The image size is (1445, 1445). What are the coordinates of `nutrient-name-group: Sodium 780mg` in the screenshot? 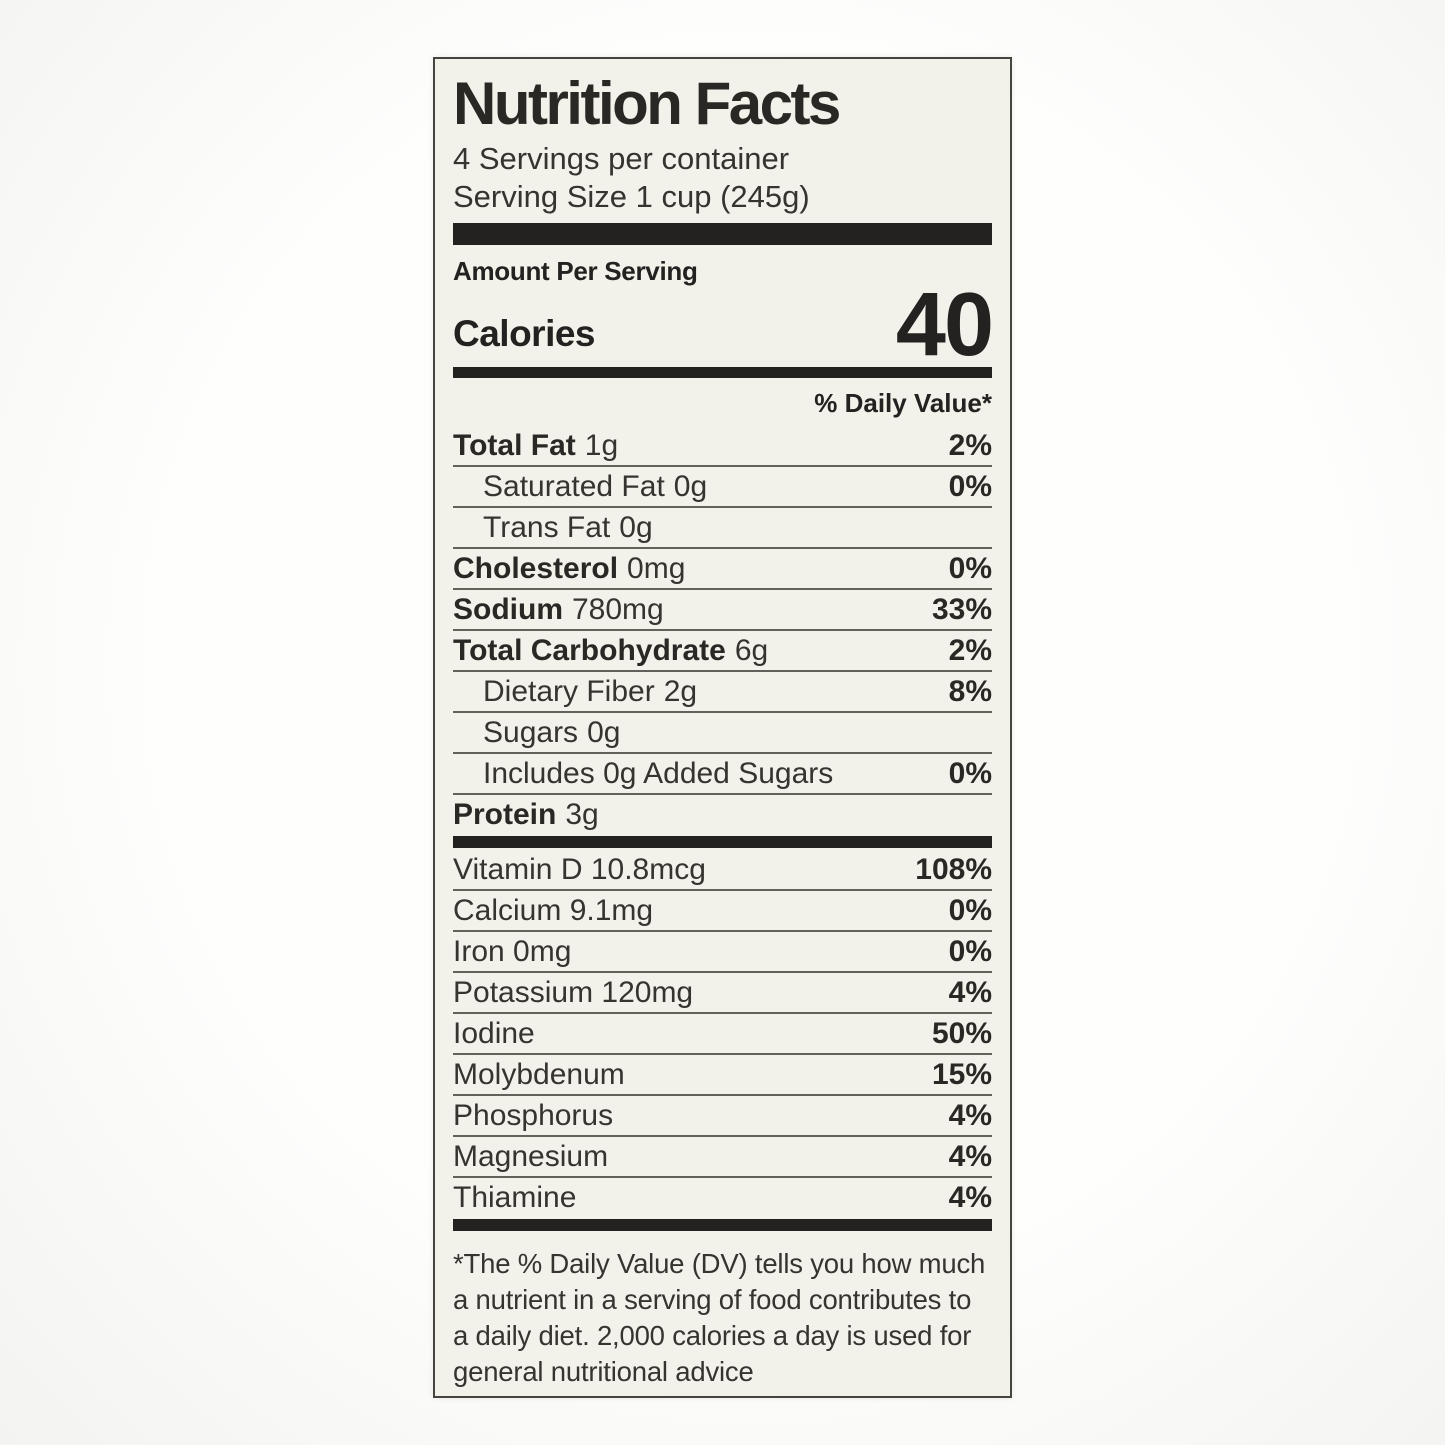 It's located at (558, 609).